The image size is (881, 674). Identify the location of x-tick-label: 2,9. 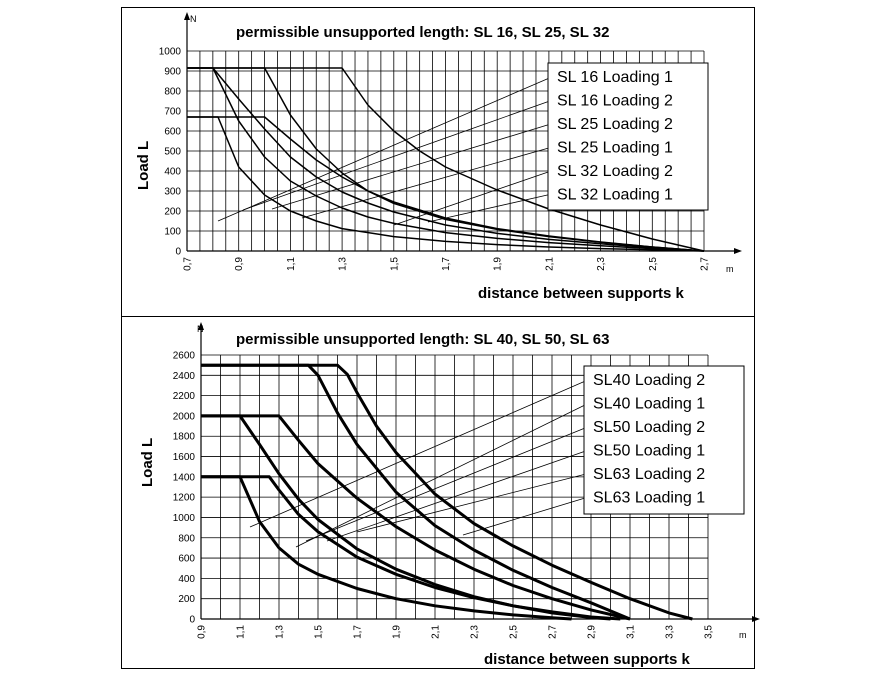
(592, 632).